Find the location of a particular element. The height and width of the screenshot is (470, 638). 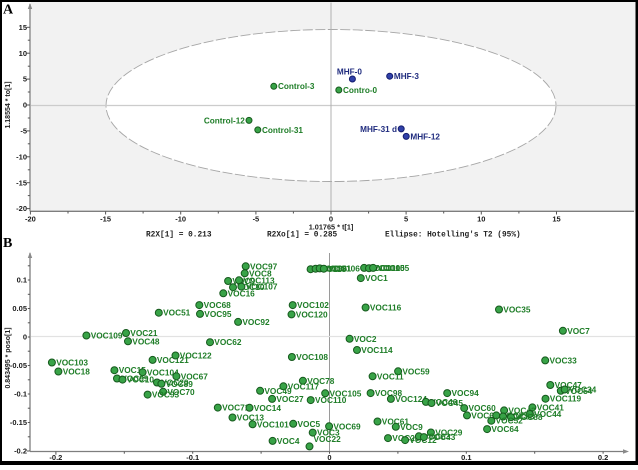

svg-text: Ellipse: Hotelling's T2 (95%) is located at coordinates (453, 236).